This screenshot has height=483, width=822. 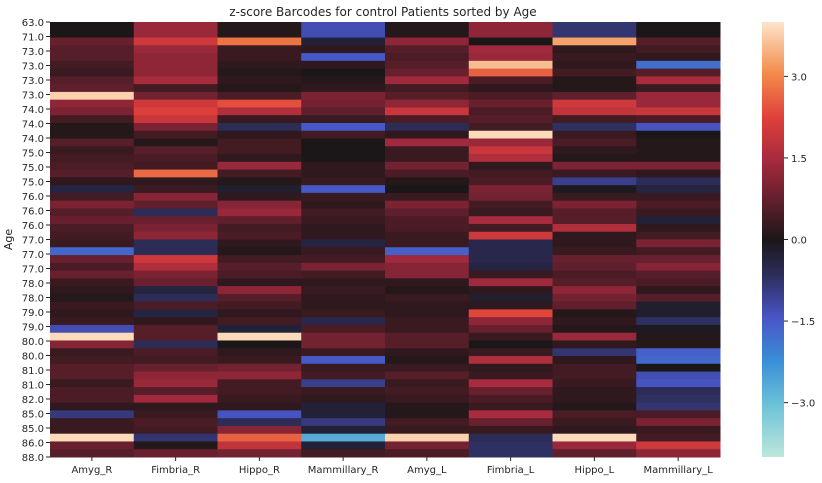 I want to click on y-tick-label: 85.0, so click(x=33, y=415).